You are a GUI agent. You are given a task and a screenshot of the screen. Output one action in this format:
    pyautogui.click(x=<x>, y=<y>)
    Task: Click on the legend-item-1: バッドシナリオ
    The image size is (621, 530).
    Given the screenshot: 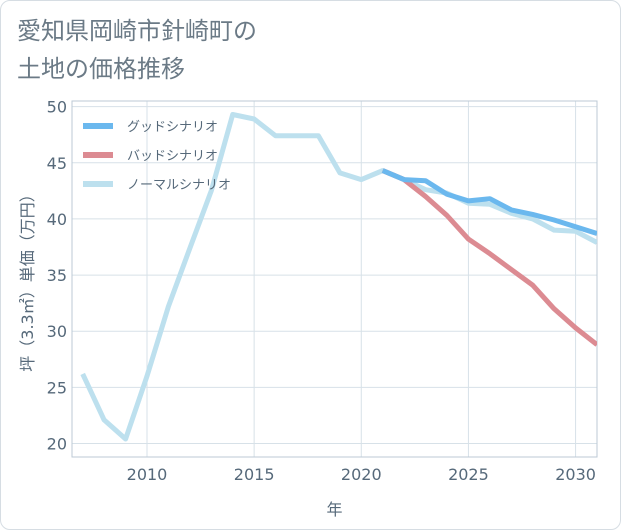 What is the action you would take?
    pyautogui.click(x=150, y=156)
    